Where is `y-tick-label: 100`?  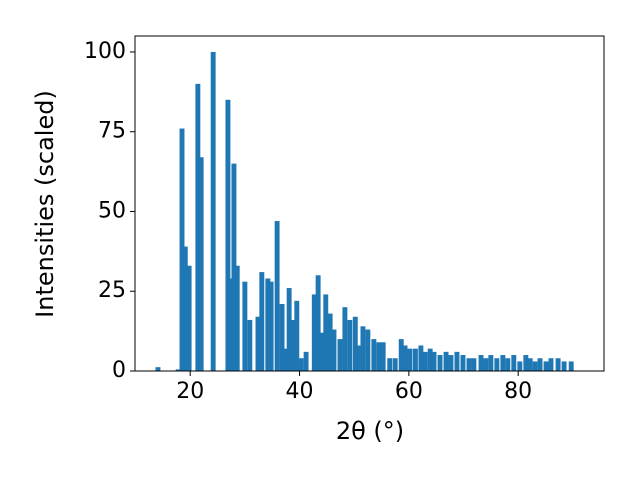 y-tick-label: 100 is located at coordinates (105, 51).